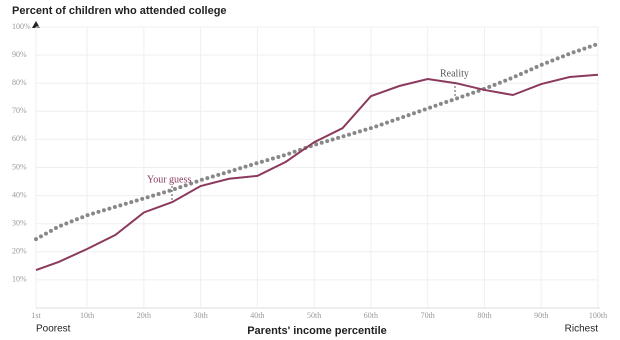 The height and width of the screenshot is (340, 620). What do you see at coordinates (53, 329) in the screenshot?
I see `poorest-label: Poorest` at bounding box center [53, 329].